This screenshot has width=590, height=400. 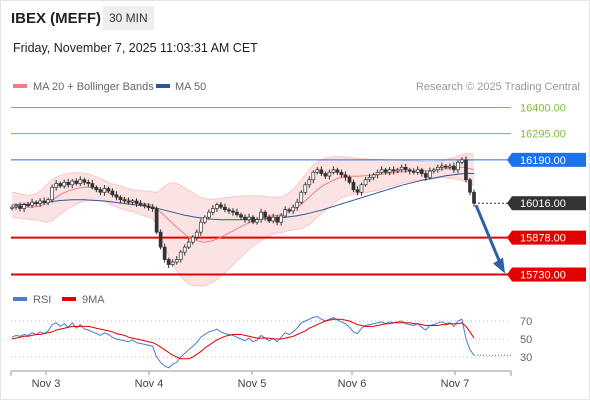 I want to click on forecast-arrow-head, so click(x=499, y=265).